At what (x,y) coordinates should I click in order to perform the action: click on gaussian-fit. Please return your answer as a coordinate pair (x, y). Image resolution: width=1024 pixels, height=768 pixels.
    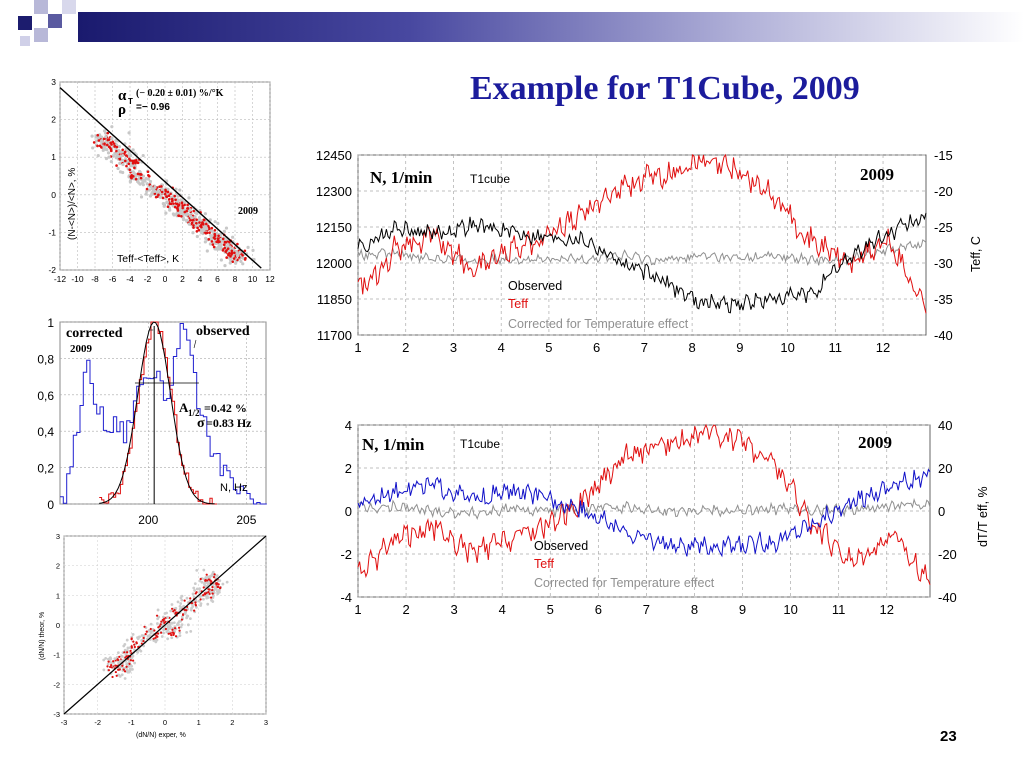
    Looking at the image, I should click on (157, 413).